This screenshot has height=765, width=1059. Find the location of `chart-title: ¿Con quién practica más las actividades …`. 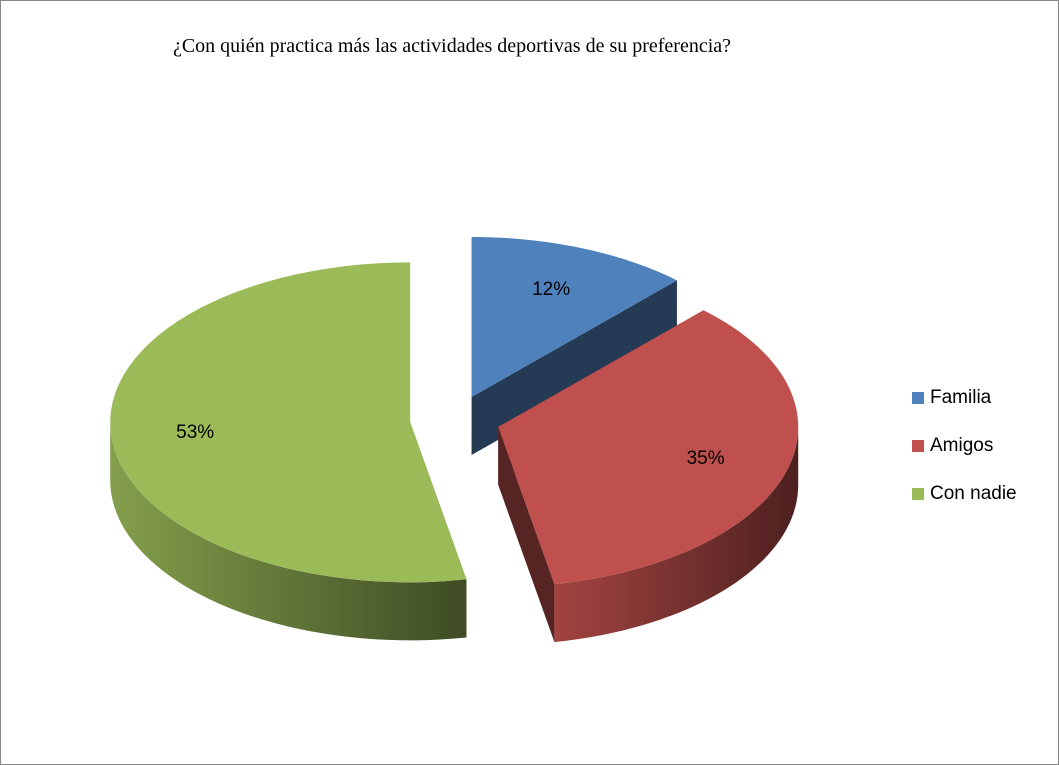

chart-title: ¿Con quién practica más las actividades … is located at coordinates (452, 46).